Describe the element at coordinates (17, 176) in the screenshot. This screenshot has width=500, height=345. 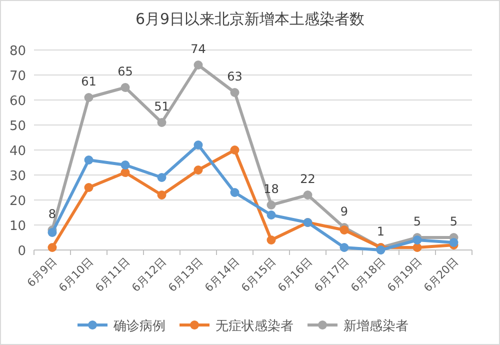
I see `y-tick-label: 30` at that location.